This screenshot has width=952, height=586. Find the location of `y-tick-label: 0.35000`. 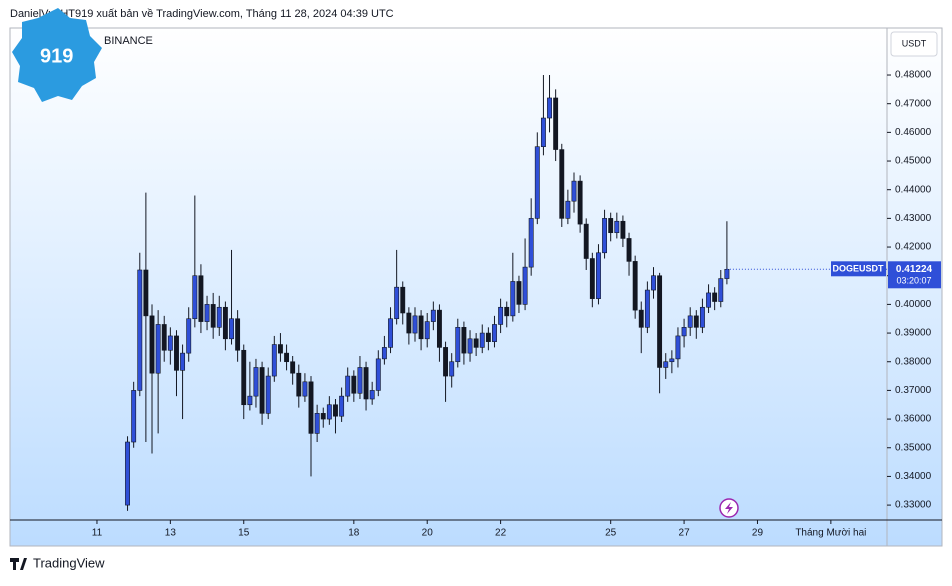

y-tick-label: 0.35000 is located at coordinates (913, 447).